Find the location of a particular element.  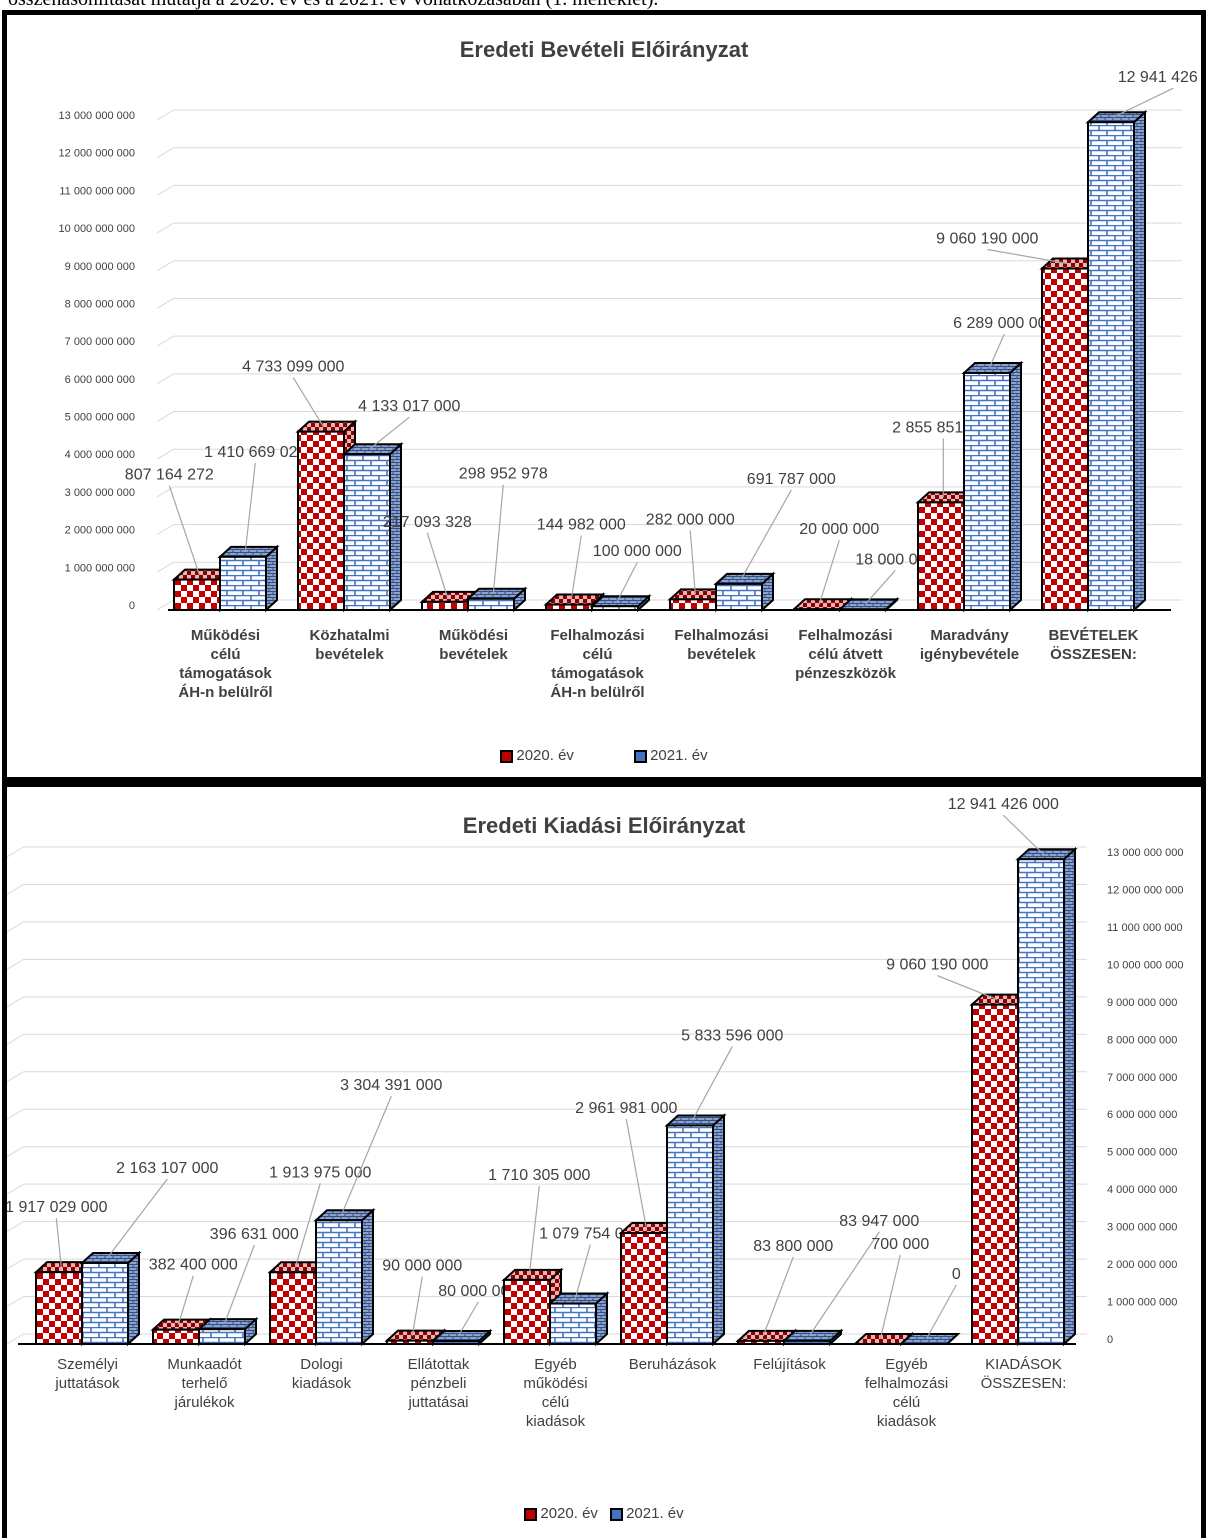

data-label: 5 833 596 000 is located at coordinates (732, 1035).